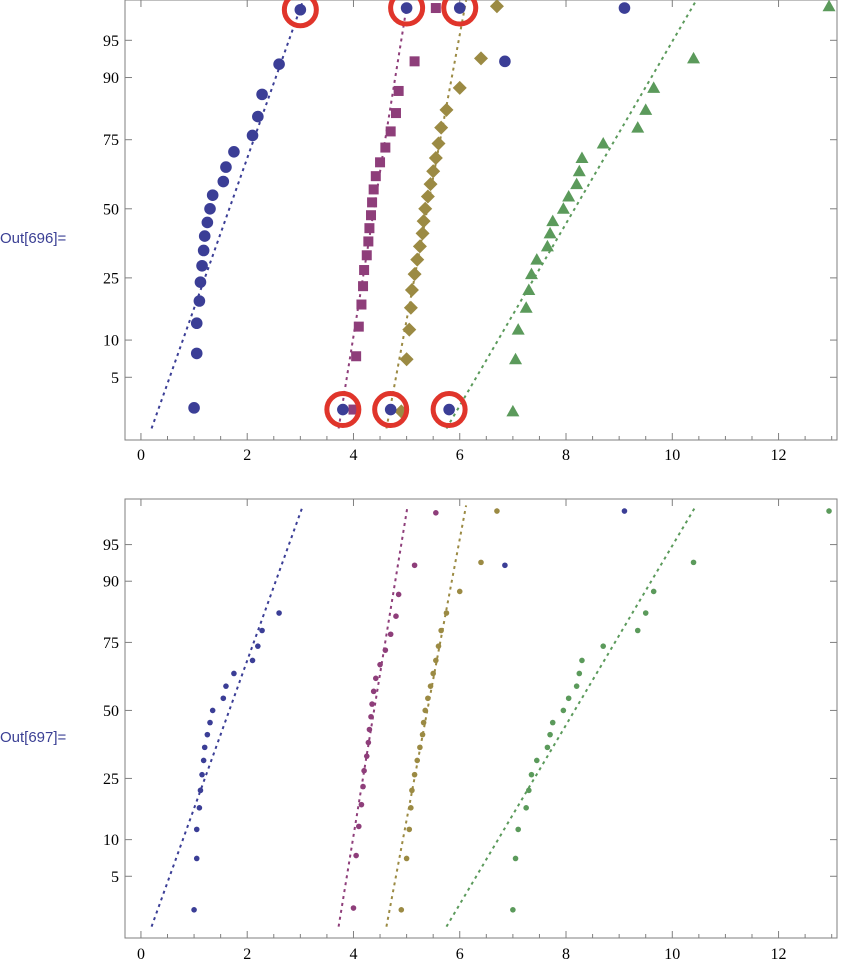  Describe the element at coordinates (111, 840) in the screenshot. I see `y-tick-label: 10` at that location.